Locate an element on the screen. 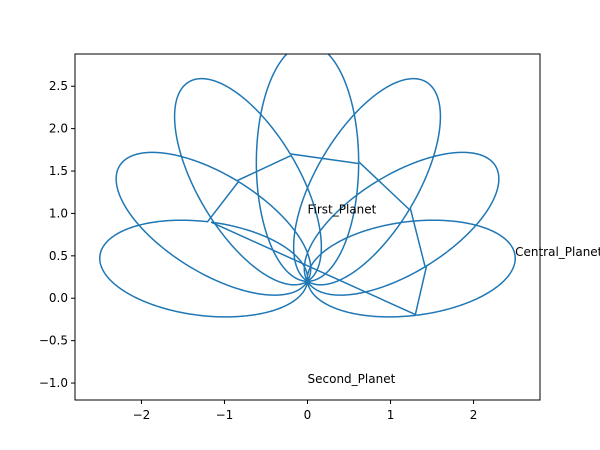 The height and width of the screenshot is (450, 600). x-tick-label: −1 is located at coordinates (225, 415).